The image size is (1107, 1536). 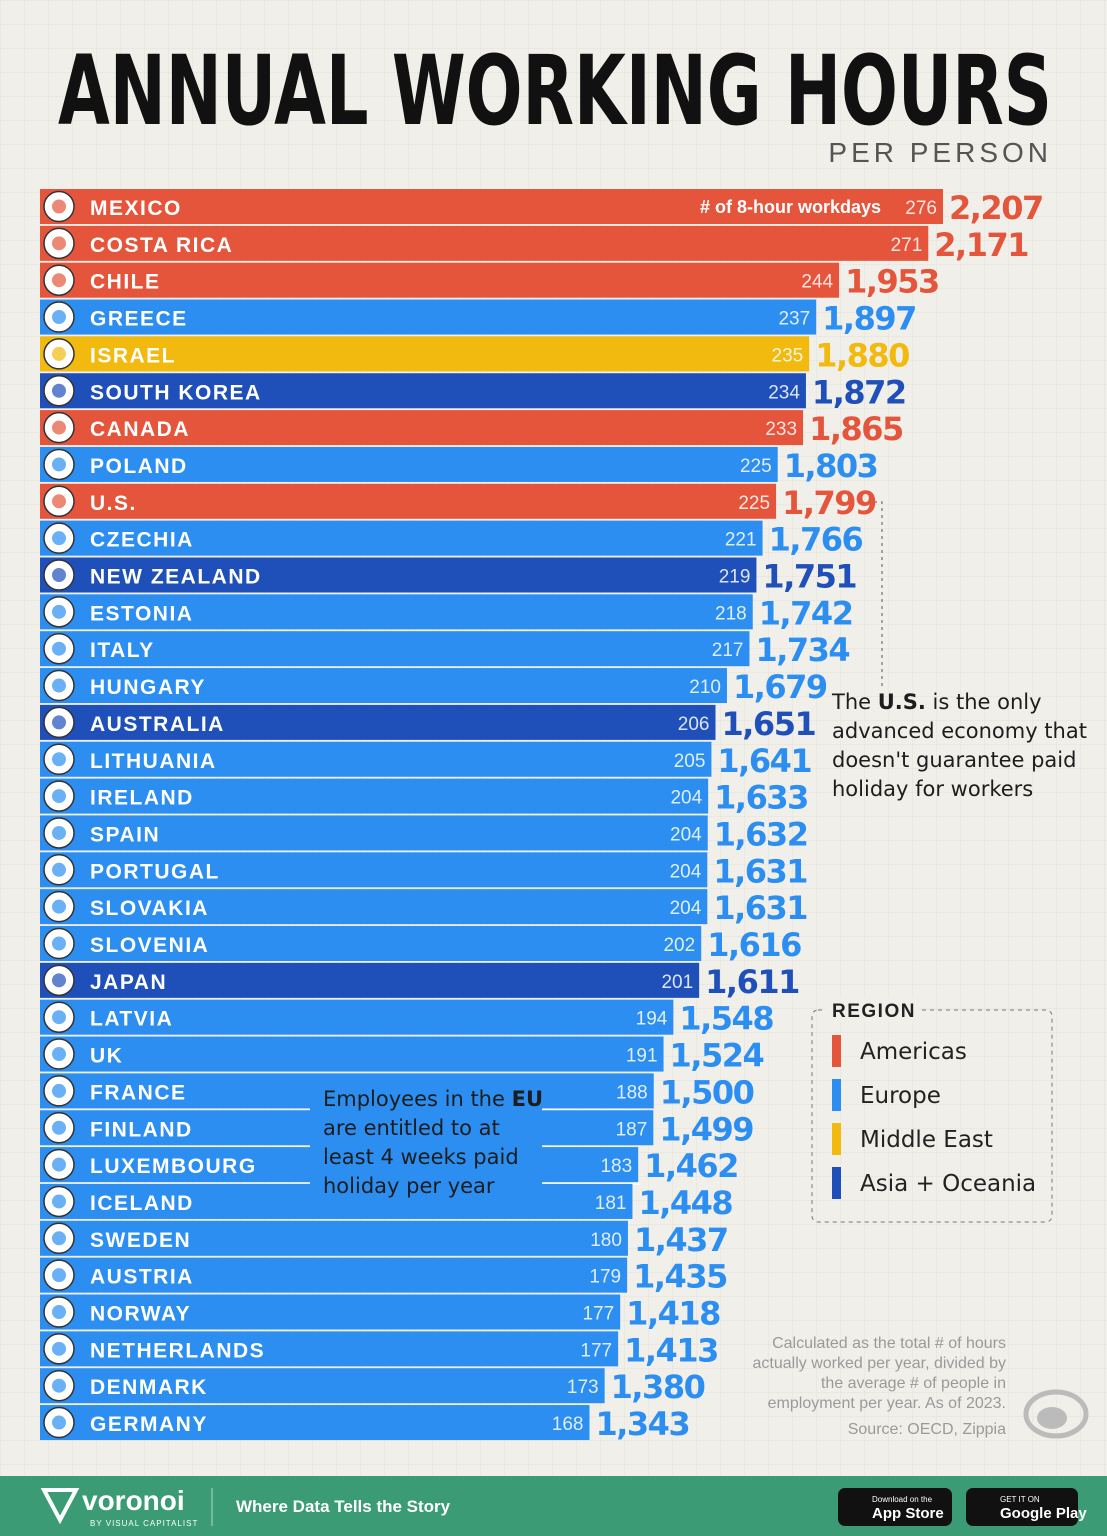 I want to click on workdays-label: 237, so click(x=794, y=319).